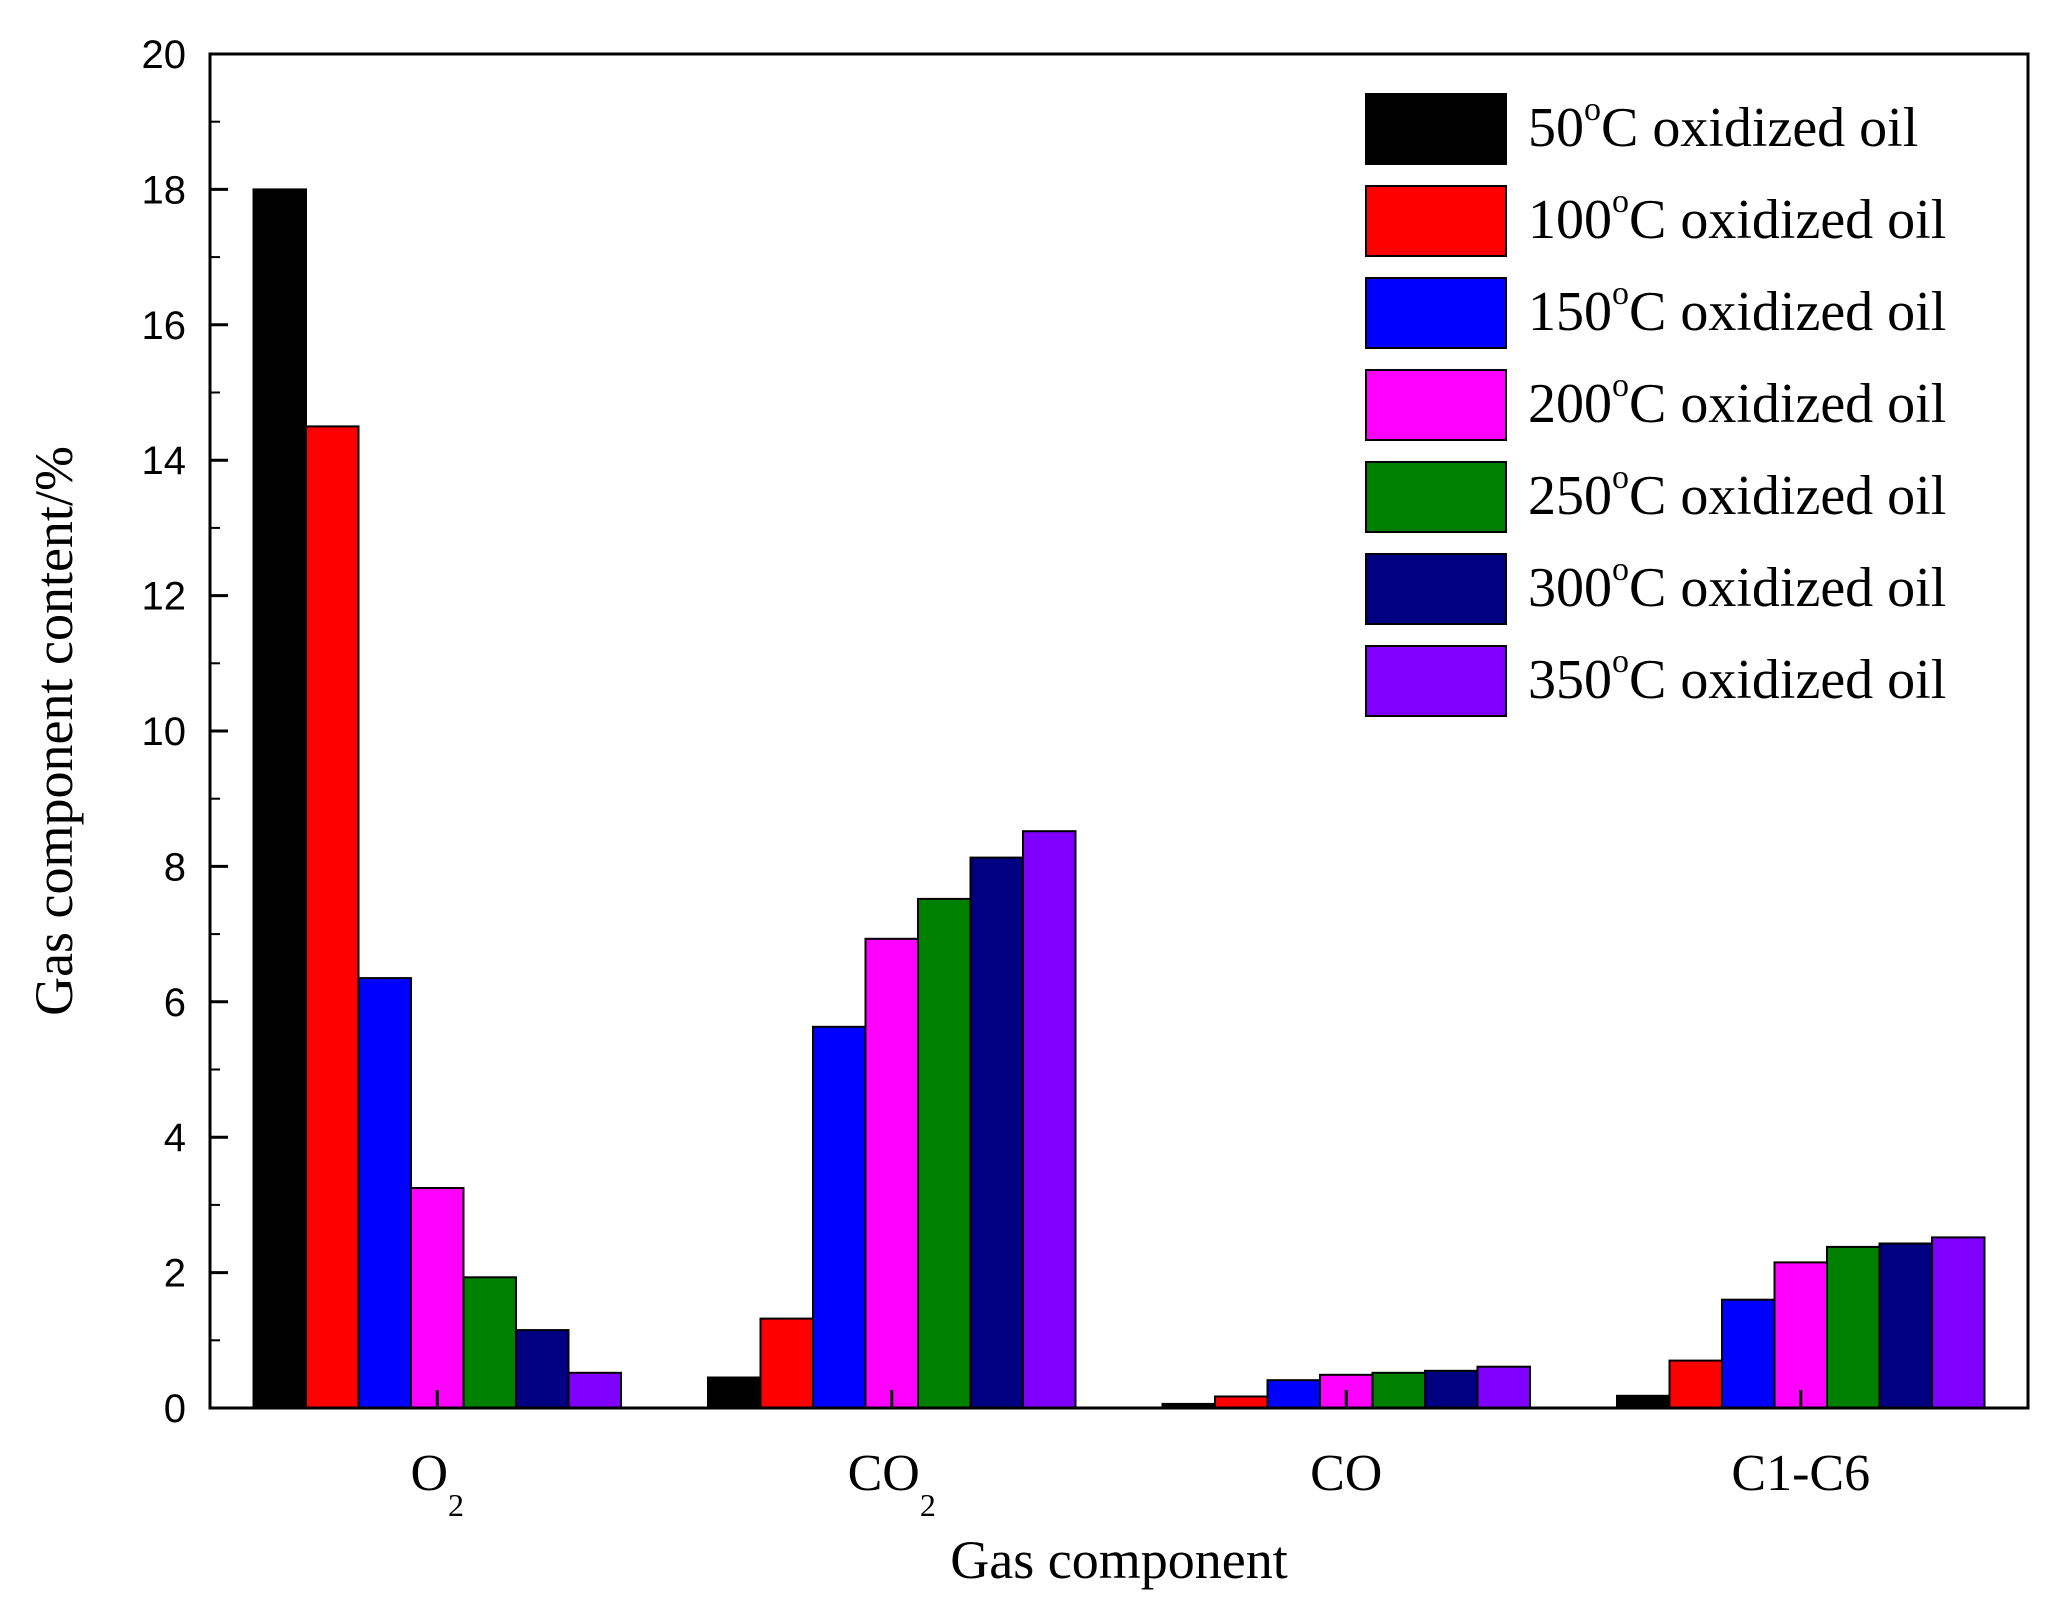  I want to click on legend-label-200c: 200oC oxidized oil, so click(1737, 401).